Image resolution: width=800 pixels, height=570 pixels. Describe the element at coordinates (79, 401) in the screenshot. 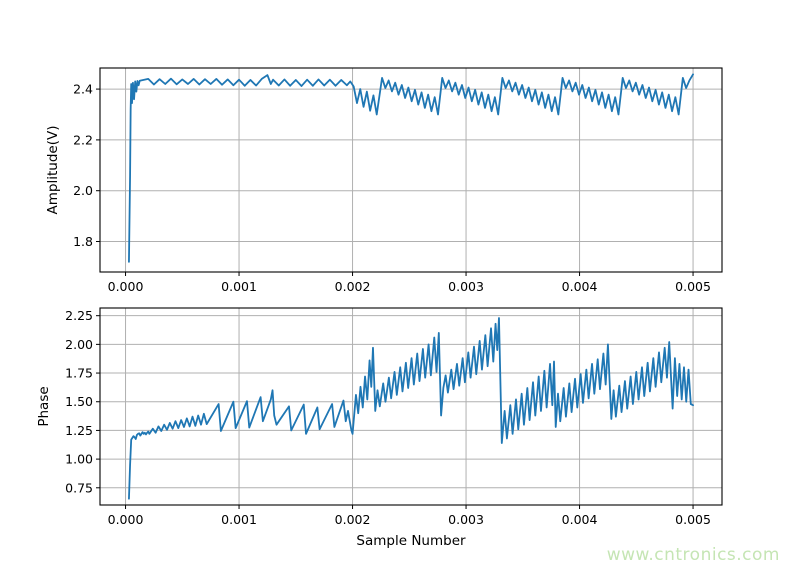

I see `y-tick-label: 1.50` at that location.